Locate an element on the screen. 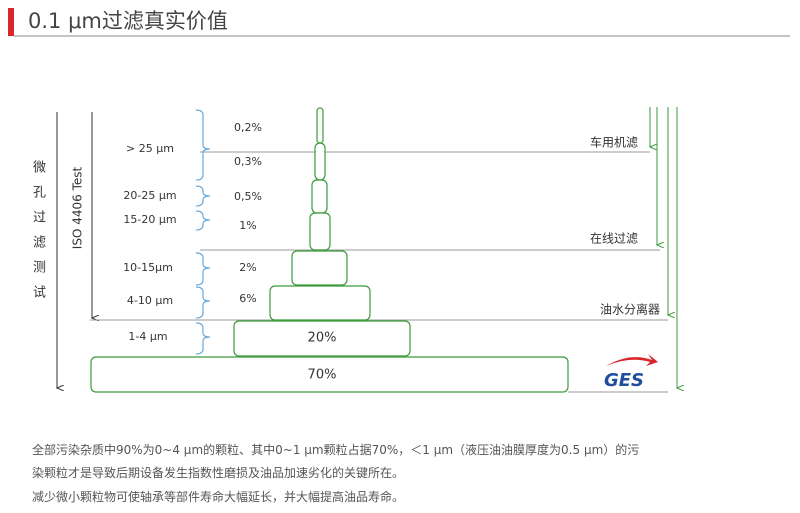 The image size is (800, 513). percent-label: 2% is located at coordinates (247, 267).